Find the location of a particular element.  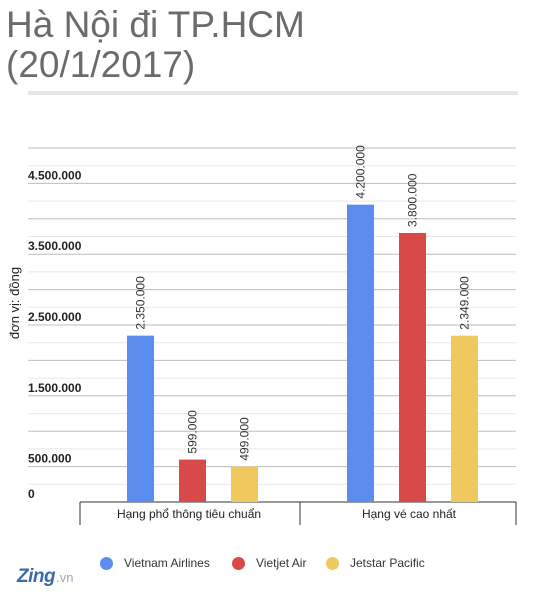

y-tick-label: 3.500.000 is located at coordinates (55, 246).